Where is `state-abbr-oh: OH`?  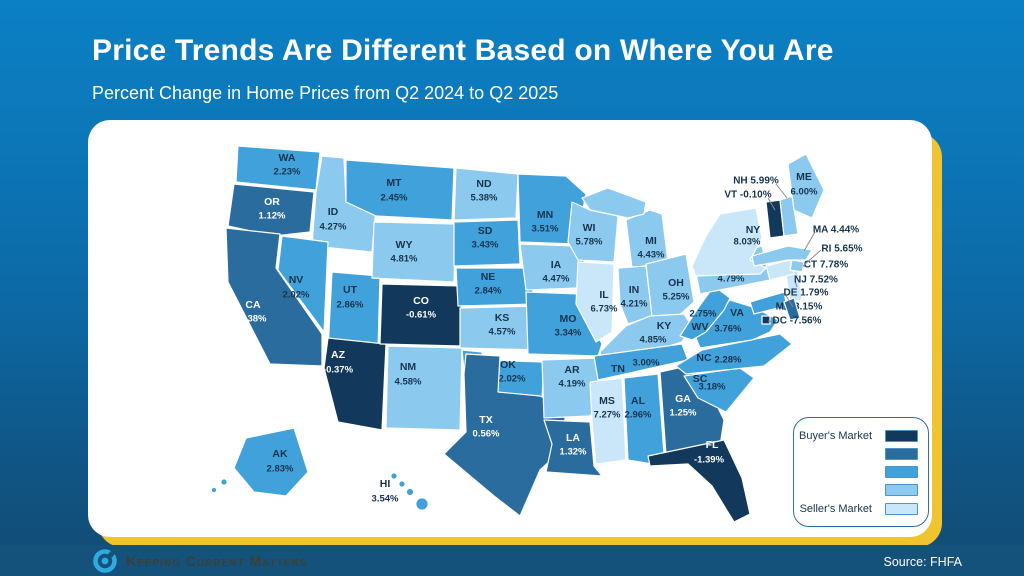
state-abbr-oh: OH is located at coordinates (676, 283).